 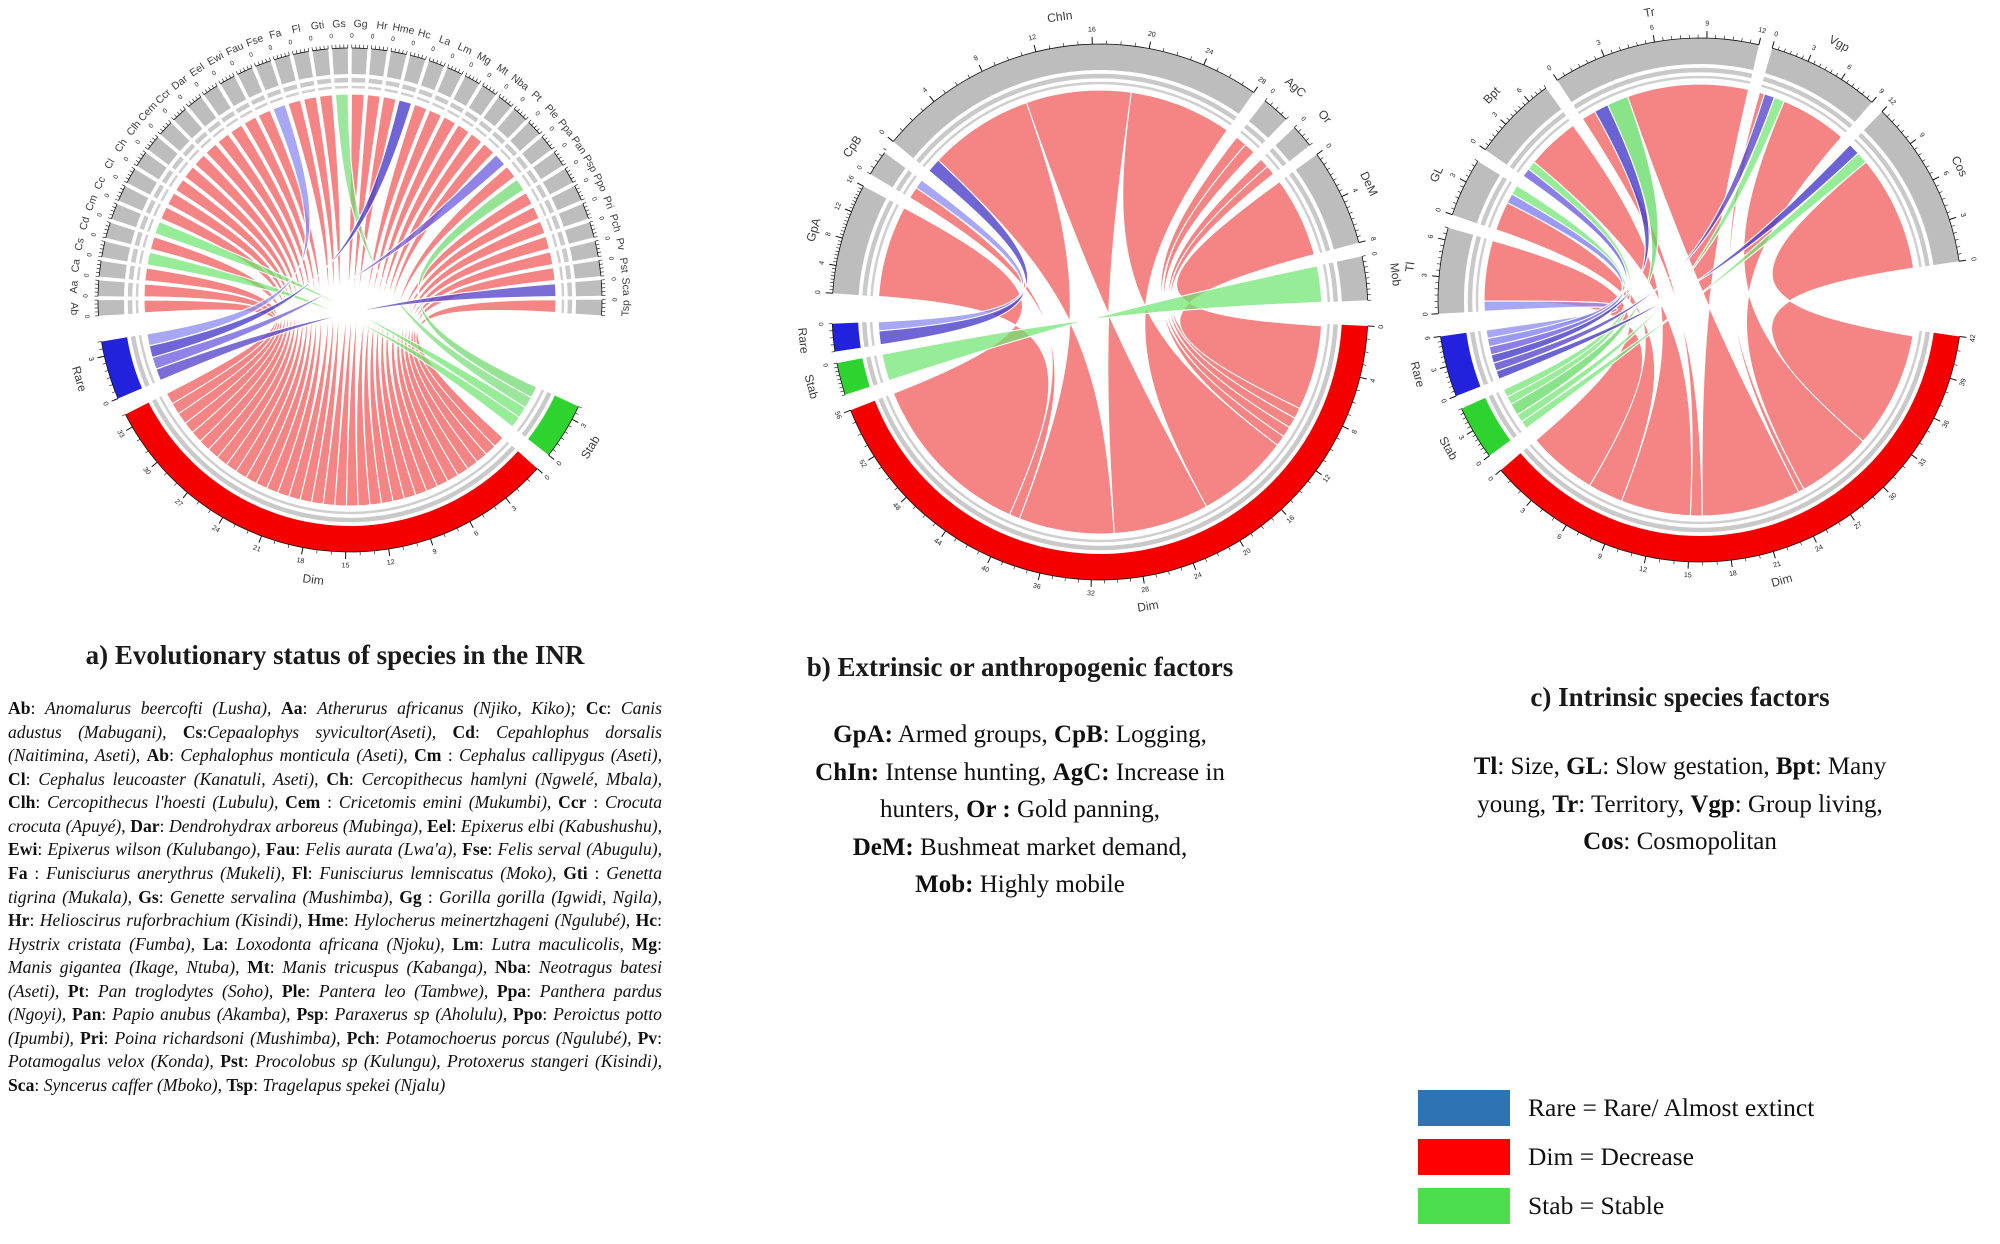 I want to click on sector-label-DeM: DeM, so click(x=1369, y=183).